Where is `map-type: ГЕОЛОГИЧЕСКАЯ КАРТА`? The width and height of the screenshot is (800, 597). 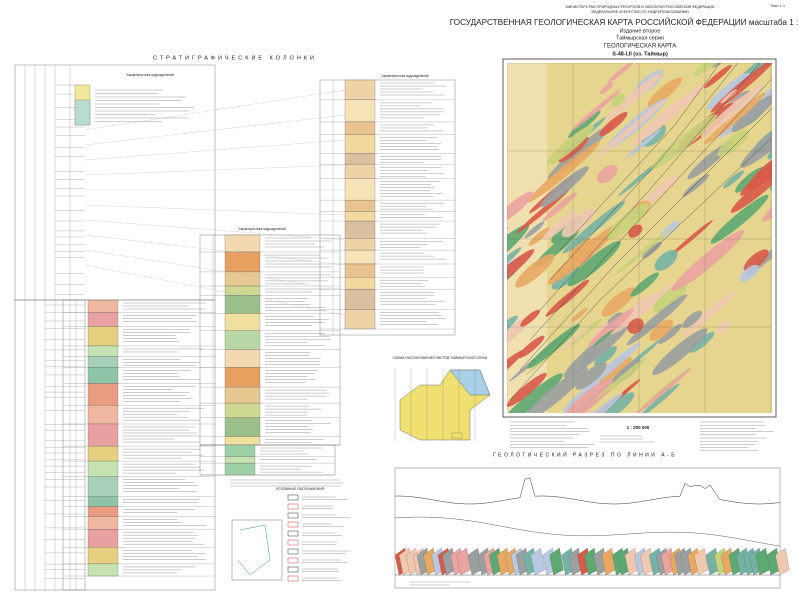
map-type: ГЕОЛОГИЧЕСКАЯ КАРТА is located at coordinates (640, 47).